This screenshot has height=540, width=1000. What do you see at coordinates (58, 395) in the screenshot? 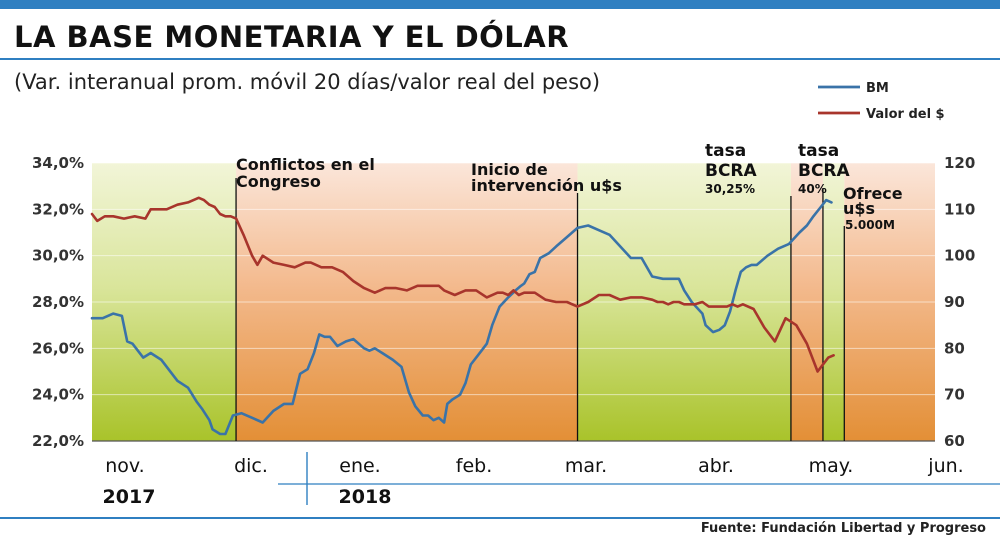
I see `left-tick-label: 24,0%` at bounding box center [58, 395].